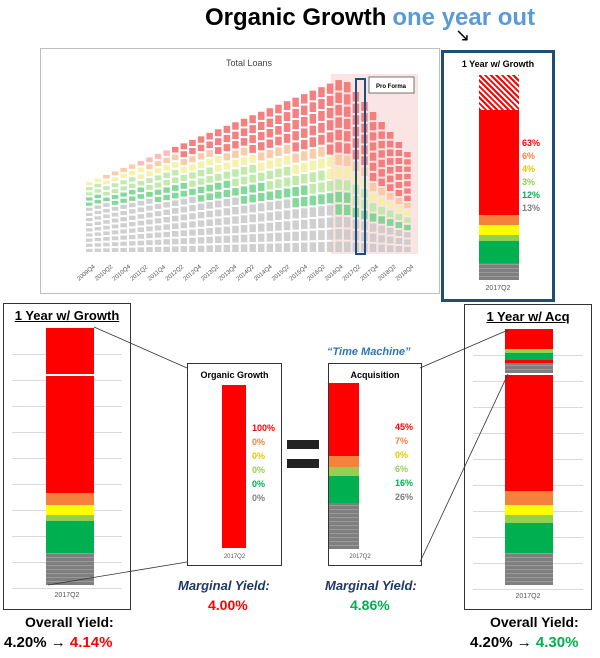 Image resolution: width=600 pixels, height=658 pixels. Describe the element at coordinates (404, 483) in the screenshot. I see `pct-label: 16%` at that location.